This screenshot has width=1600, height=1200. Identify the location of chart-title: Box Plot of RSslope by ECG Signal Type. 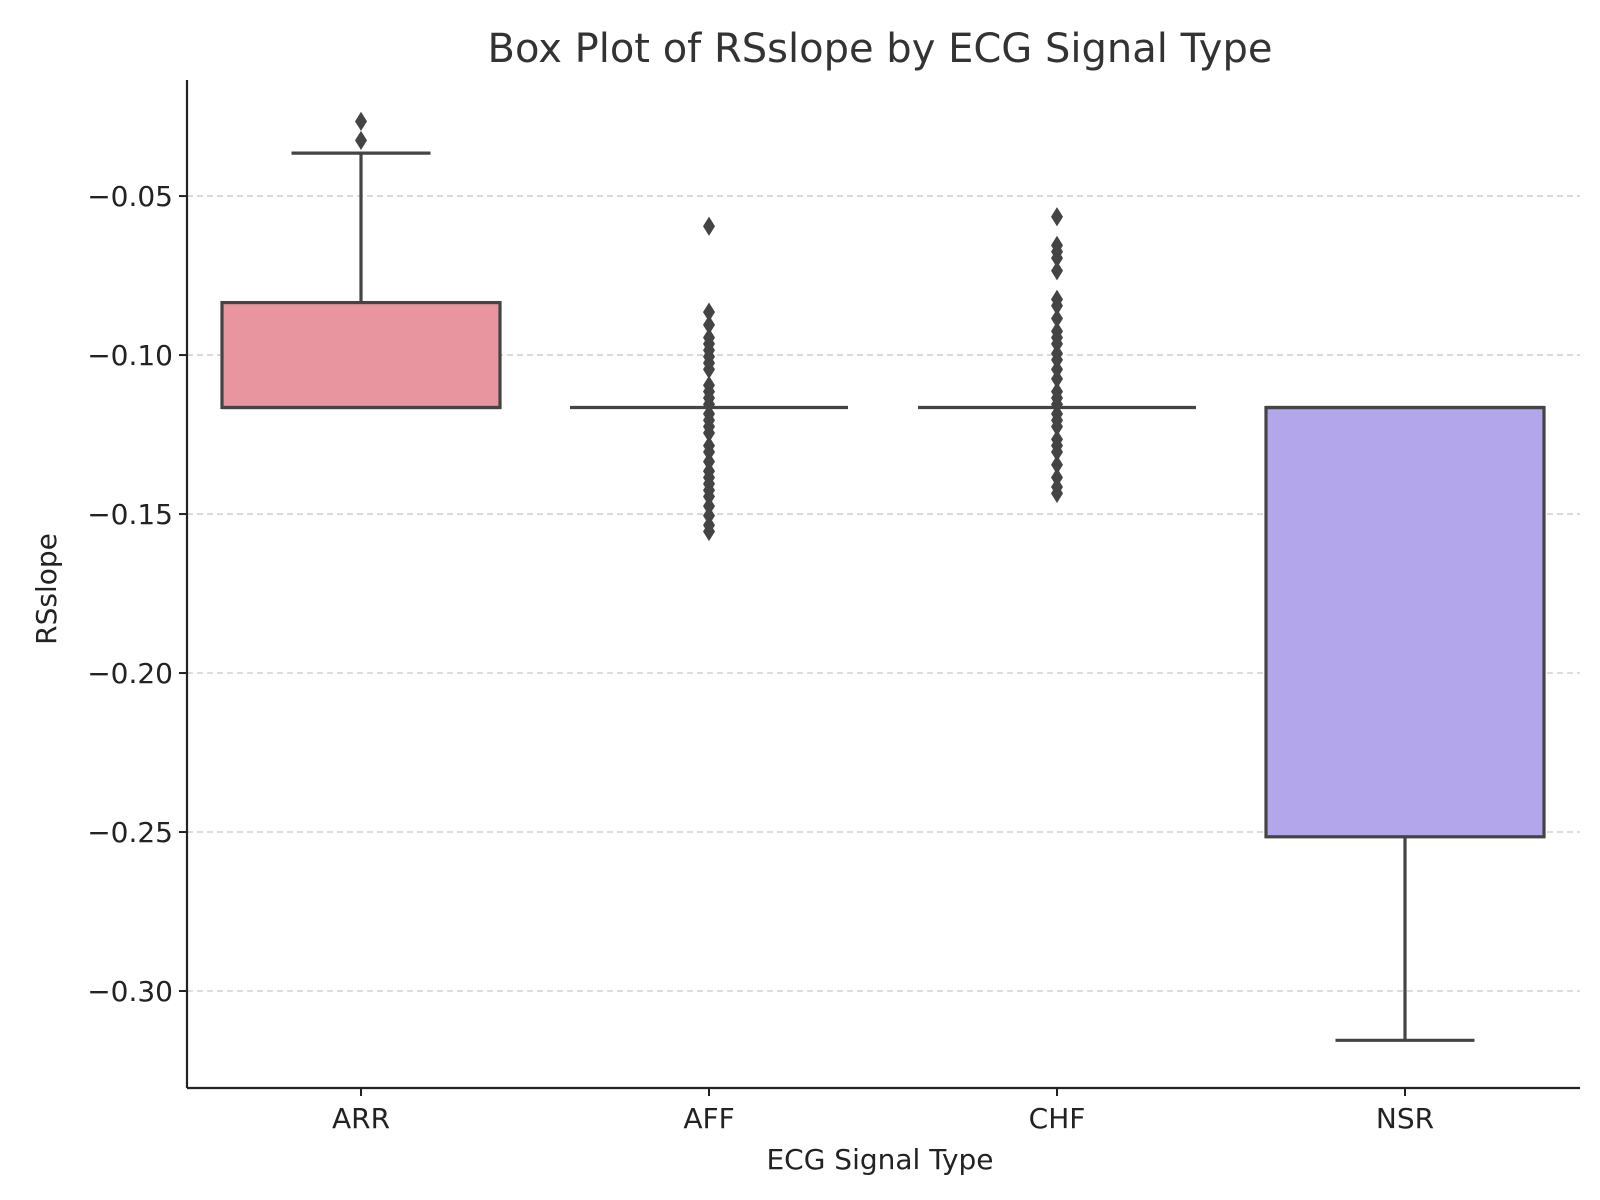
(880, 49).